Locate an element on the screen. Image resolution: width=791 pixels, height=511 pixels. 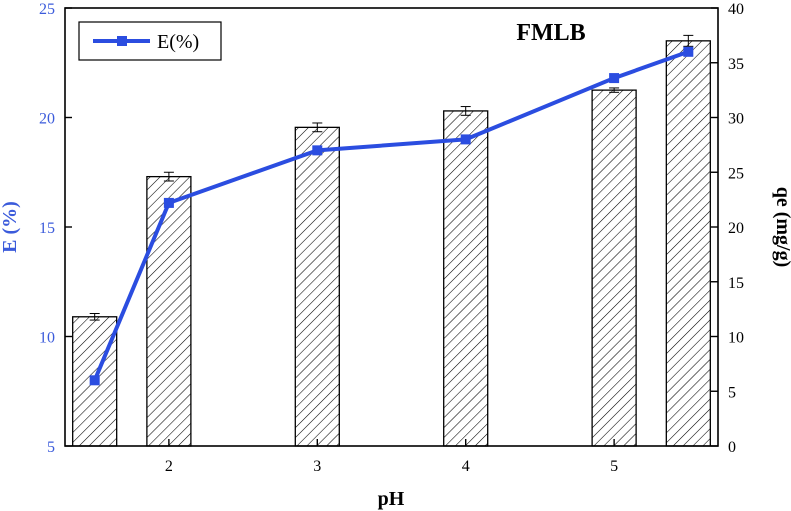
right-tick-label: 30 is located at coordinates (736, 119).